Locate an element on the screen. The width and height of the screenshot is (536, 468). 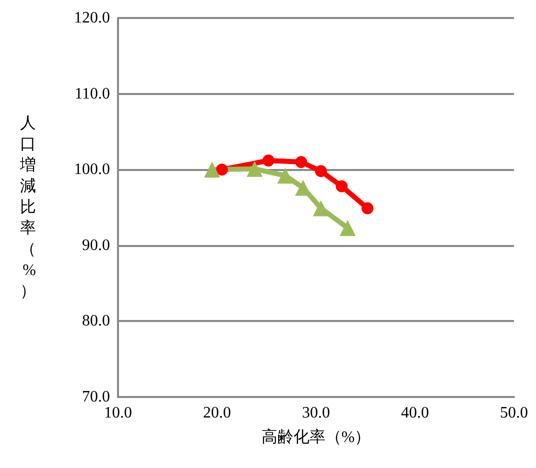
x-tick-label: 40.0 is located at coordinates (415, 413).